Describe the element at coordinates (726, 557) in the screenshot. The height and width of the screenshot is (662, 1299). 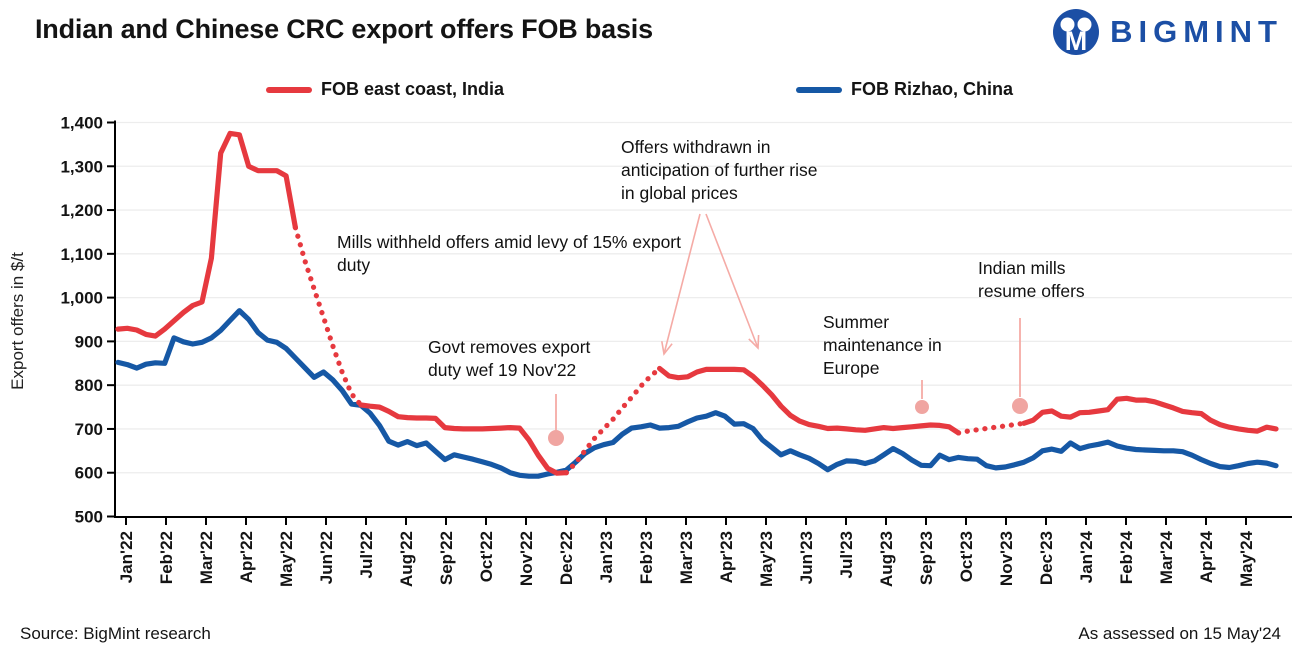
I see `x-tick-label: Apr'23` at that location.